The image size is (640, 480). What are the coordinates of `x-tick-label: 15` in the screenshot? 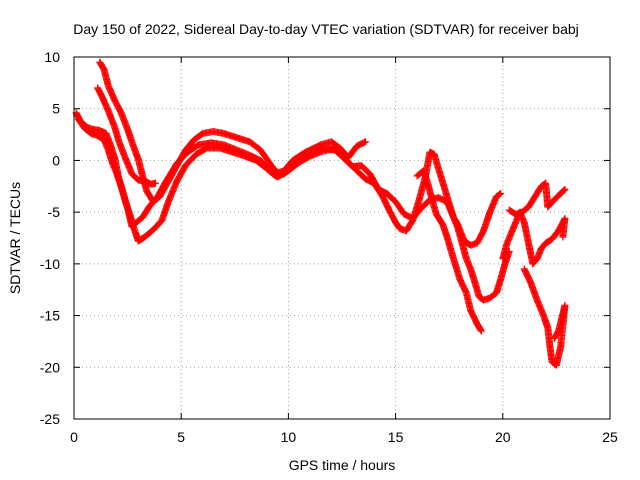 It's located at (396, 437).